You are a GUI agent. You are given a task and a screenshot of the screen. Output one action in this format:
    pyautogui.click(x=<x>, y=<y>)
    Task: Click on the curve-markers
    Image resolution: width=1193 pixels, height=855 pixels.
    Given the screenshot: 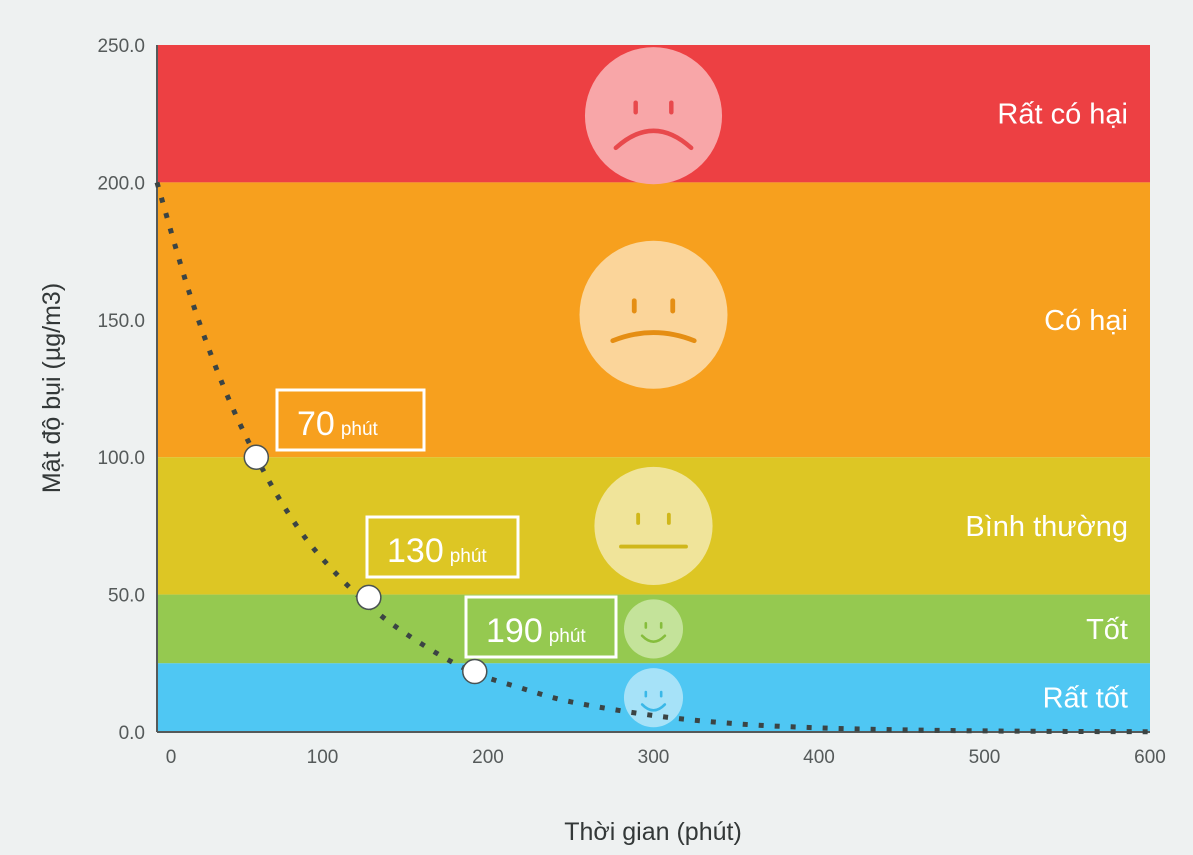 What is the action you would take?
    pyautogui.click(x=365, y=564)
    